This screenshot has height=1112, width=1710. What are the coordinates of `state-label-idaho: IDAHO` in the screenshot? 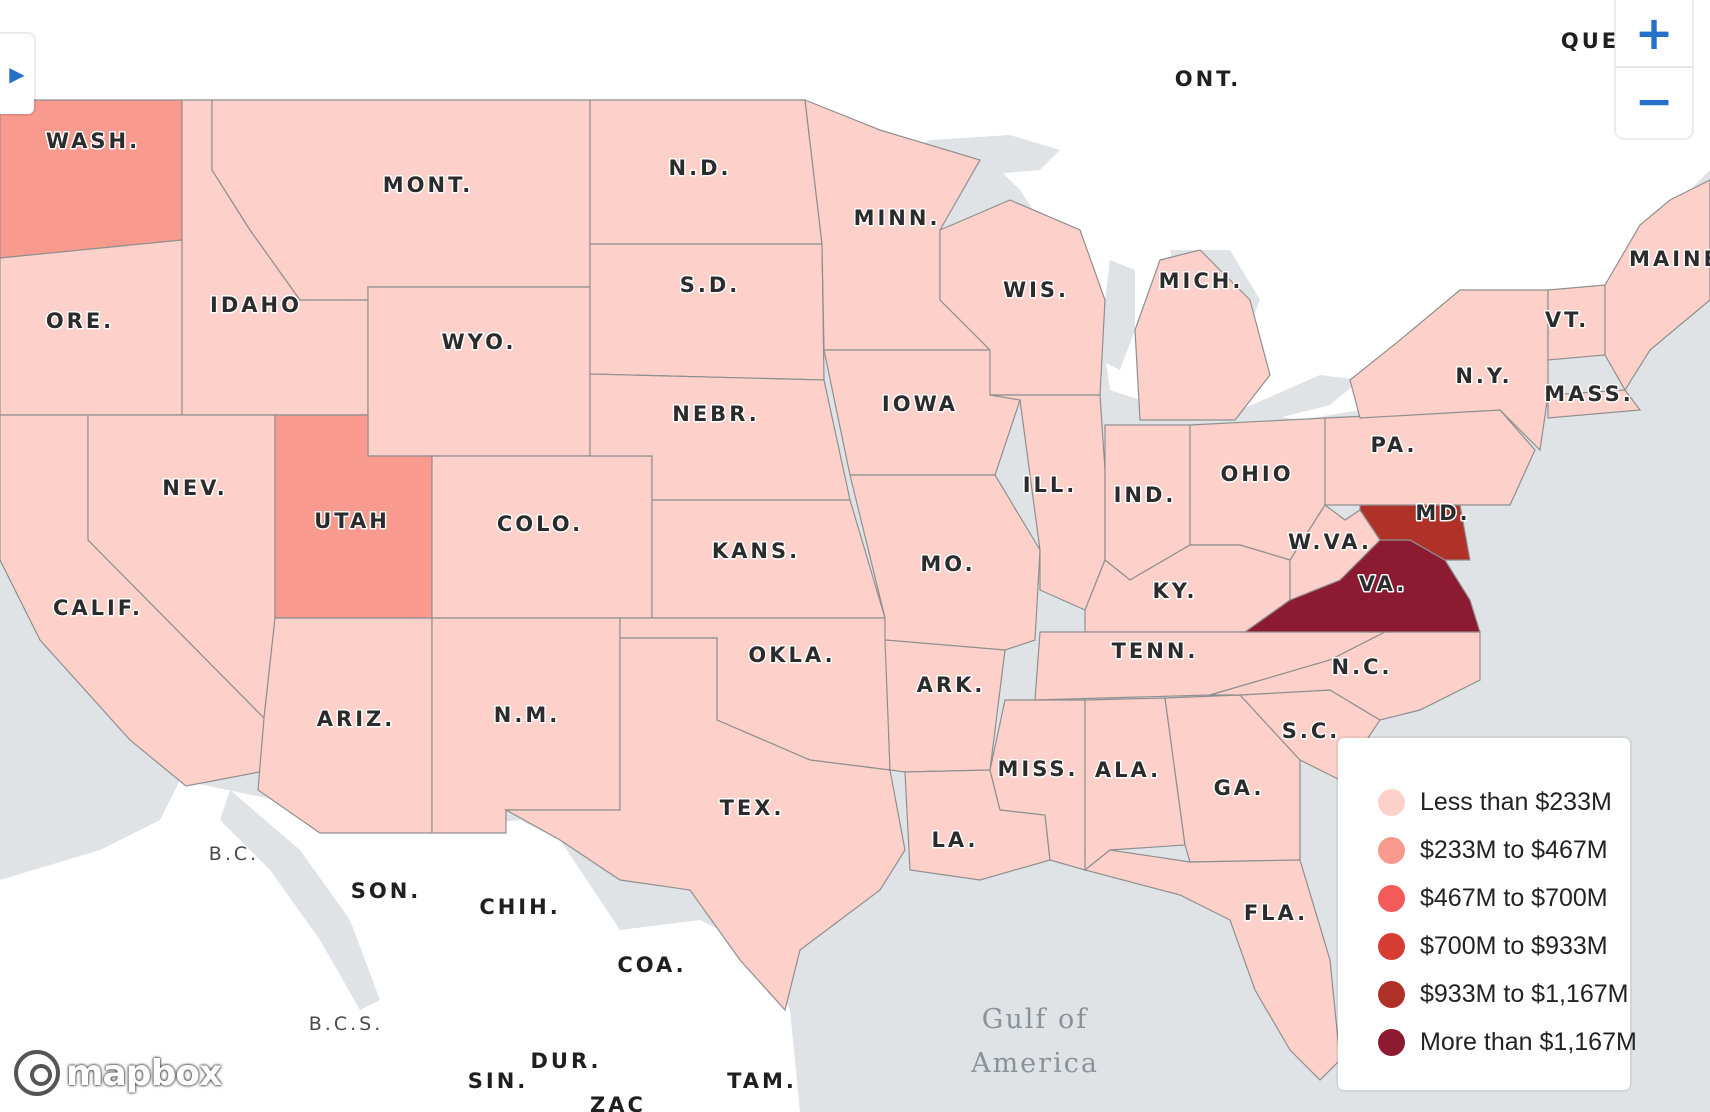 It's located at (256, 305).